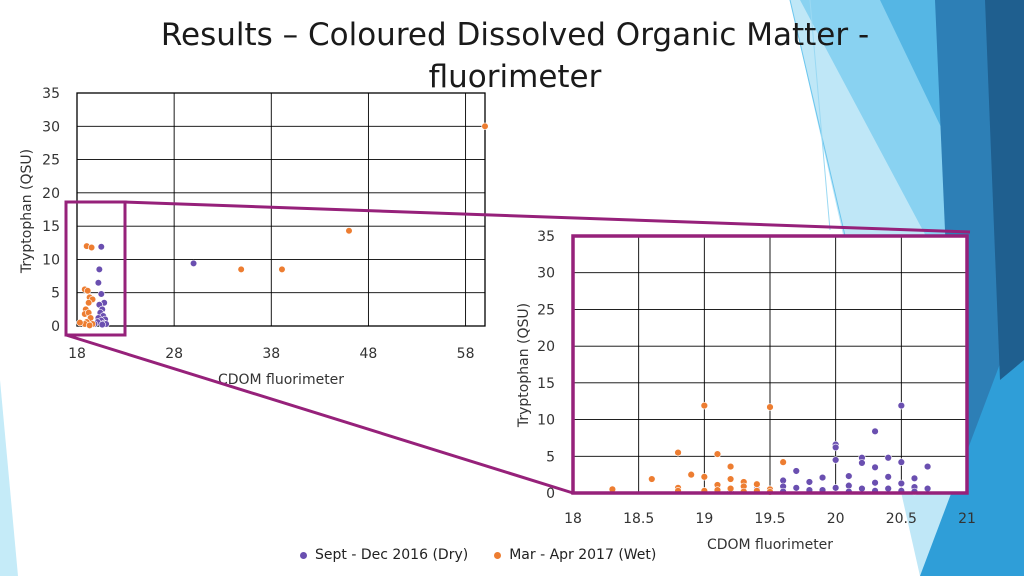 The image size is (1024, 576). What do you see at coordinates (770, 545) in the screenshot?
I see `zoom-x-axis-label: CDOM fluorimeter` at bounding box center [770, 545].